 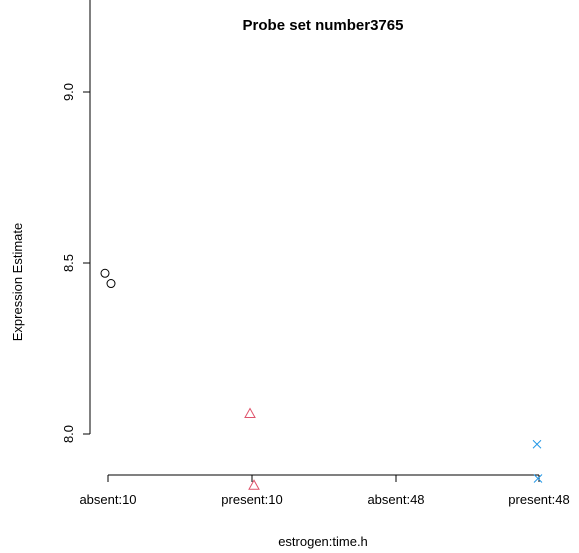 What do you see at coordinates (323, 25) in the screenshot?
I see `chart-title: Probe set number3765` at bounding box center [323, 25].